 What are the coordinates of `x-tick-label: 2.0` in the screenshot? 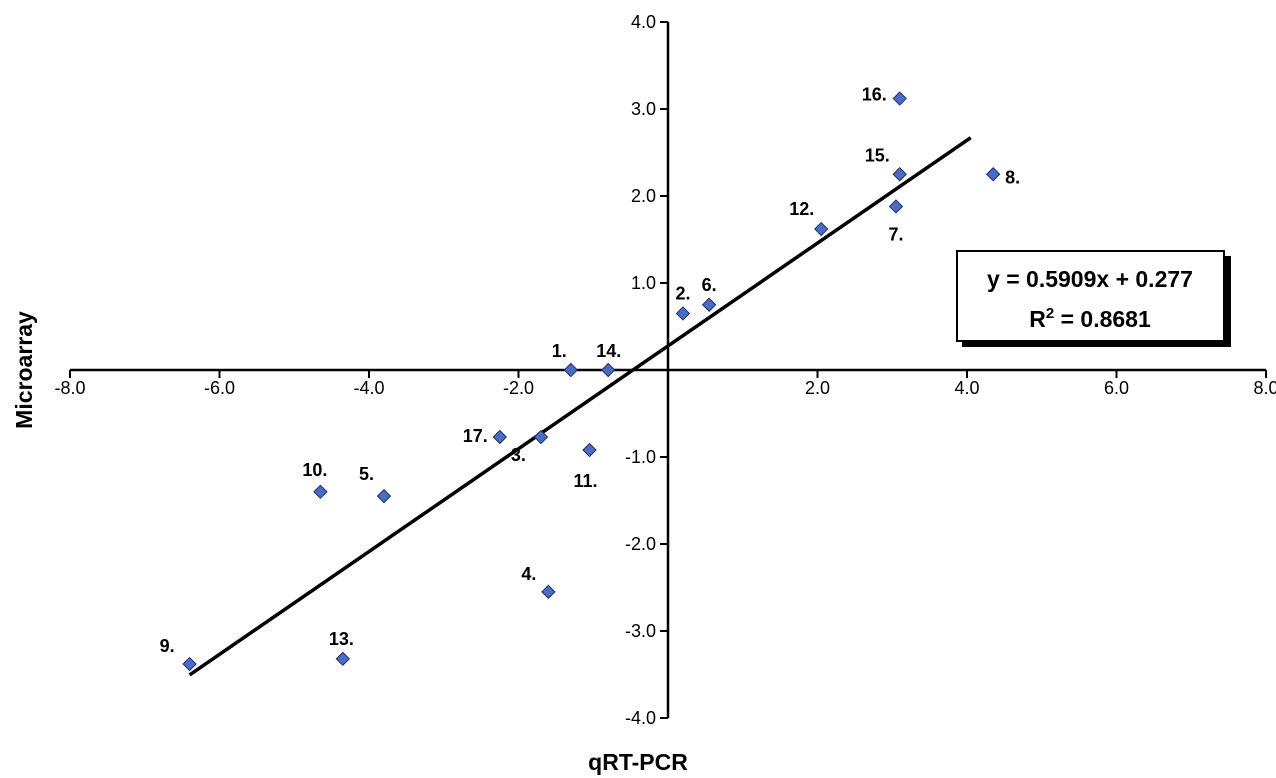 It's located at (817, 388).